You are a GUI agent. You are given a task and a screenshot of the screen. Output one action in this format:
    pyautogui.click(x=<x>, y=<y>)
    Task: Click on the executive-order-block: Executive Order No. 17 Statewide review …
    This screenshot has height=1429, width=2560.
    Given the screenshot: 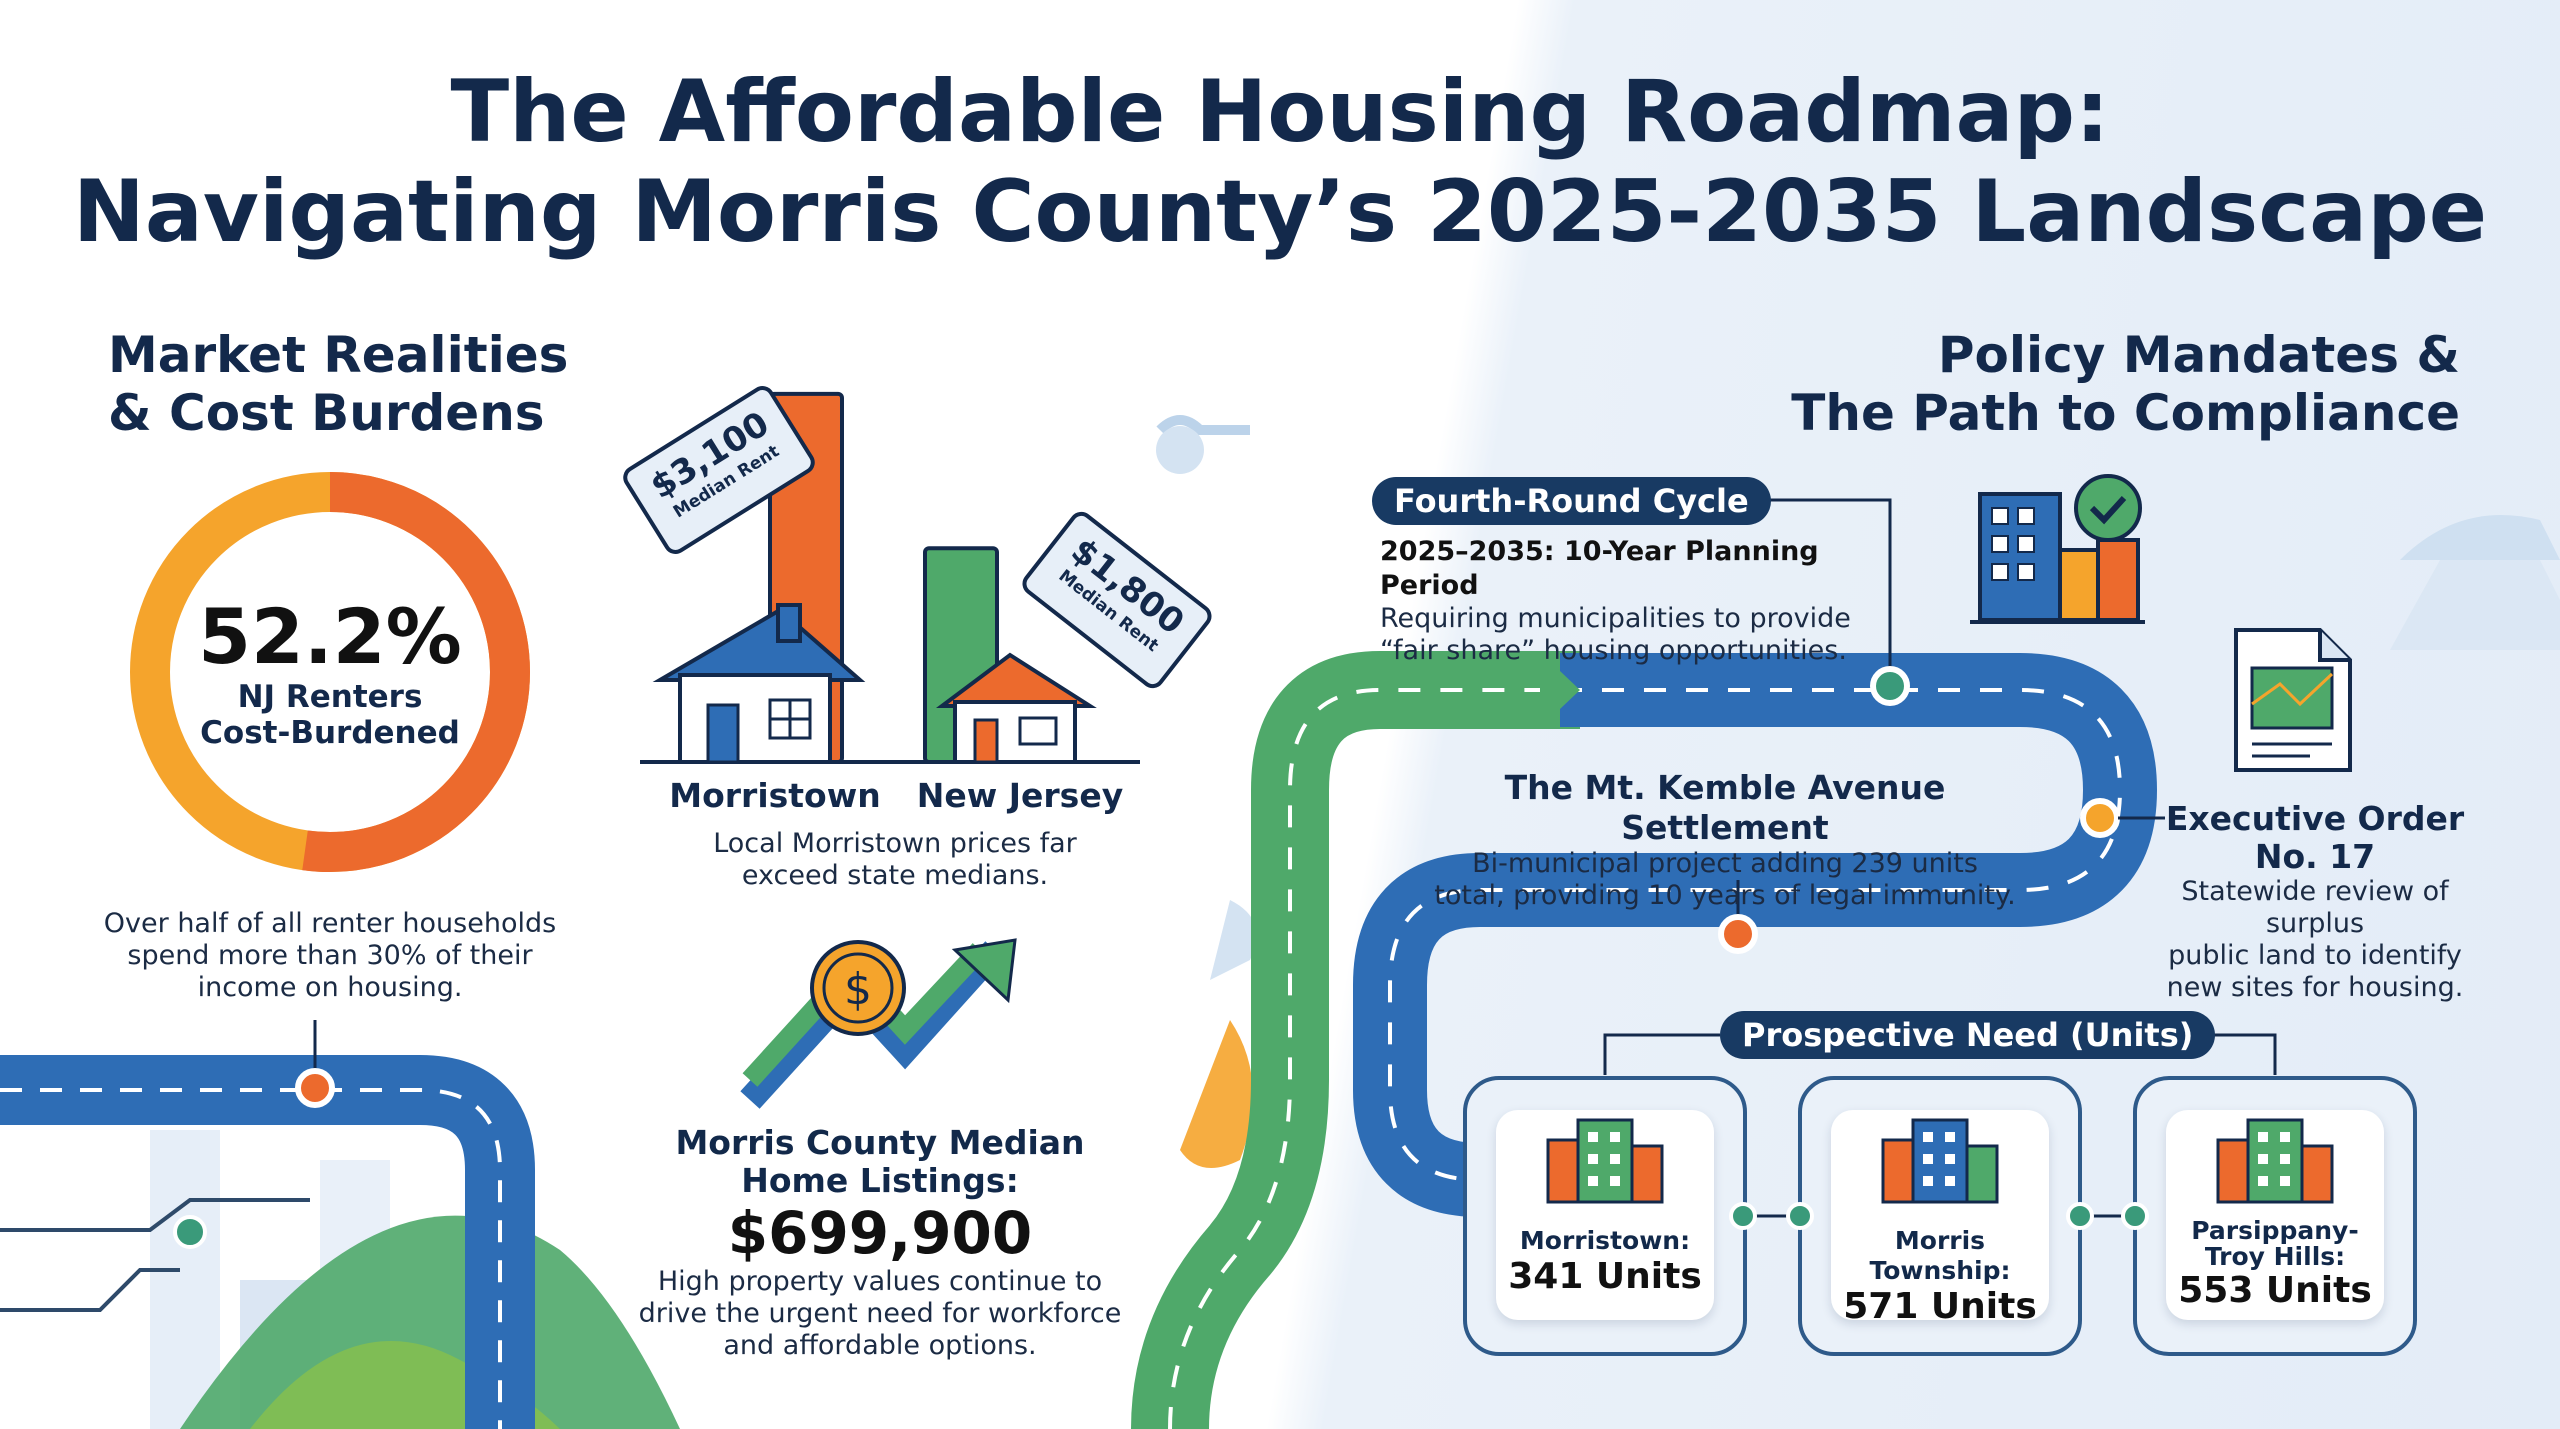 What is the action you would take?
    pyautogui.click(x=2315, y=902)
    